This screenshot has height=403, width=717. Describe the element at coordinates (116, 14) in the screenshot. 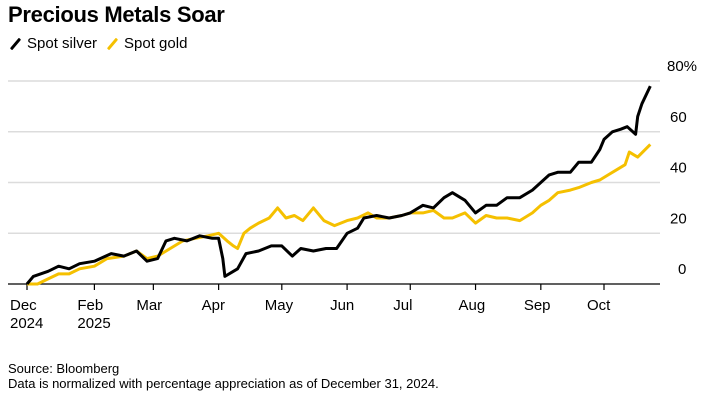

I see `chart-title: Precious Metals Soar` at that location.